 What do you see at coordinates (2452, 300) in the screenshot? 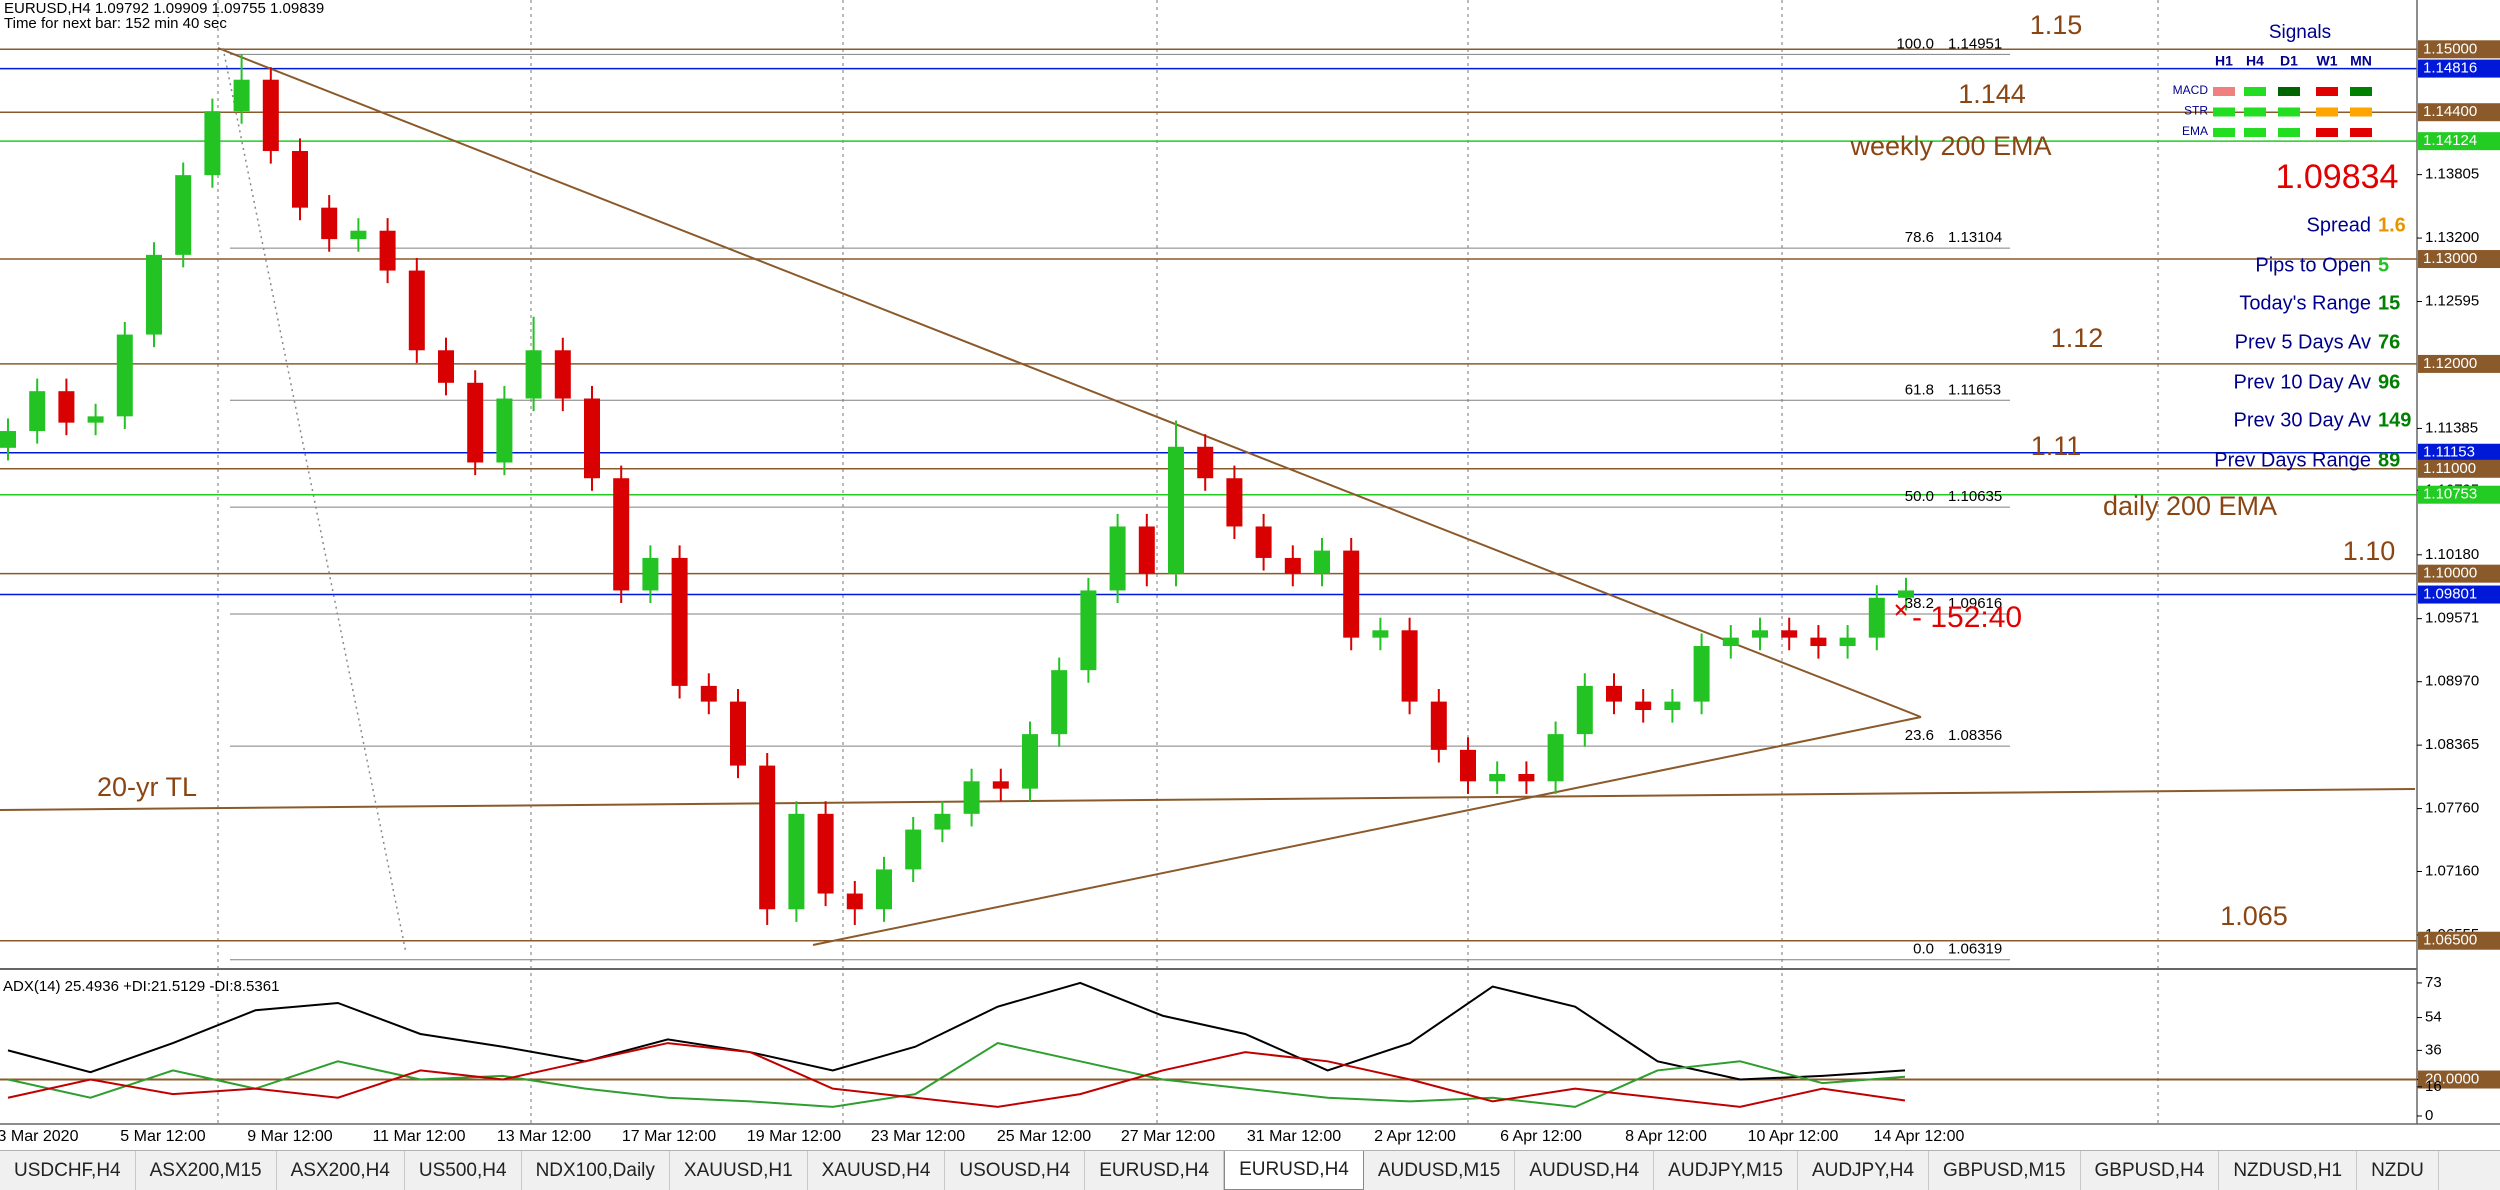
I see `y-tick-label: 1.12595` at bounding box center [2452, 300].